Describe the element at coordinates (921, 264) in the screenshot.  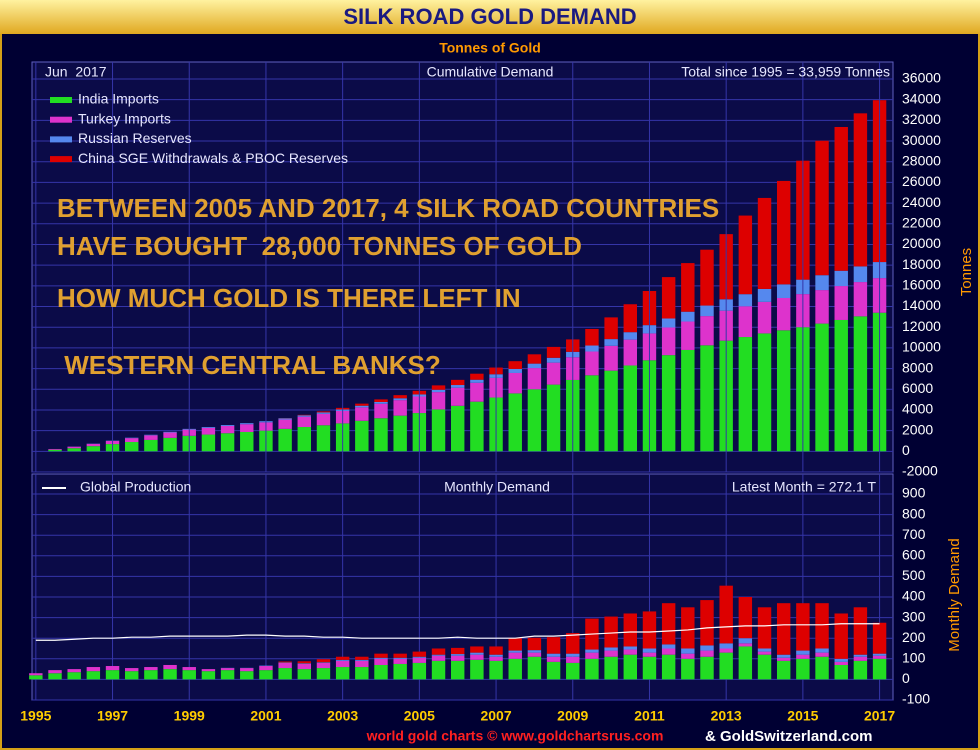
I see `y-tick-label: 18000` at that location.